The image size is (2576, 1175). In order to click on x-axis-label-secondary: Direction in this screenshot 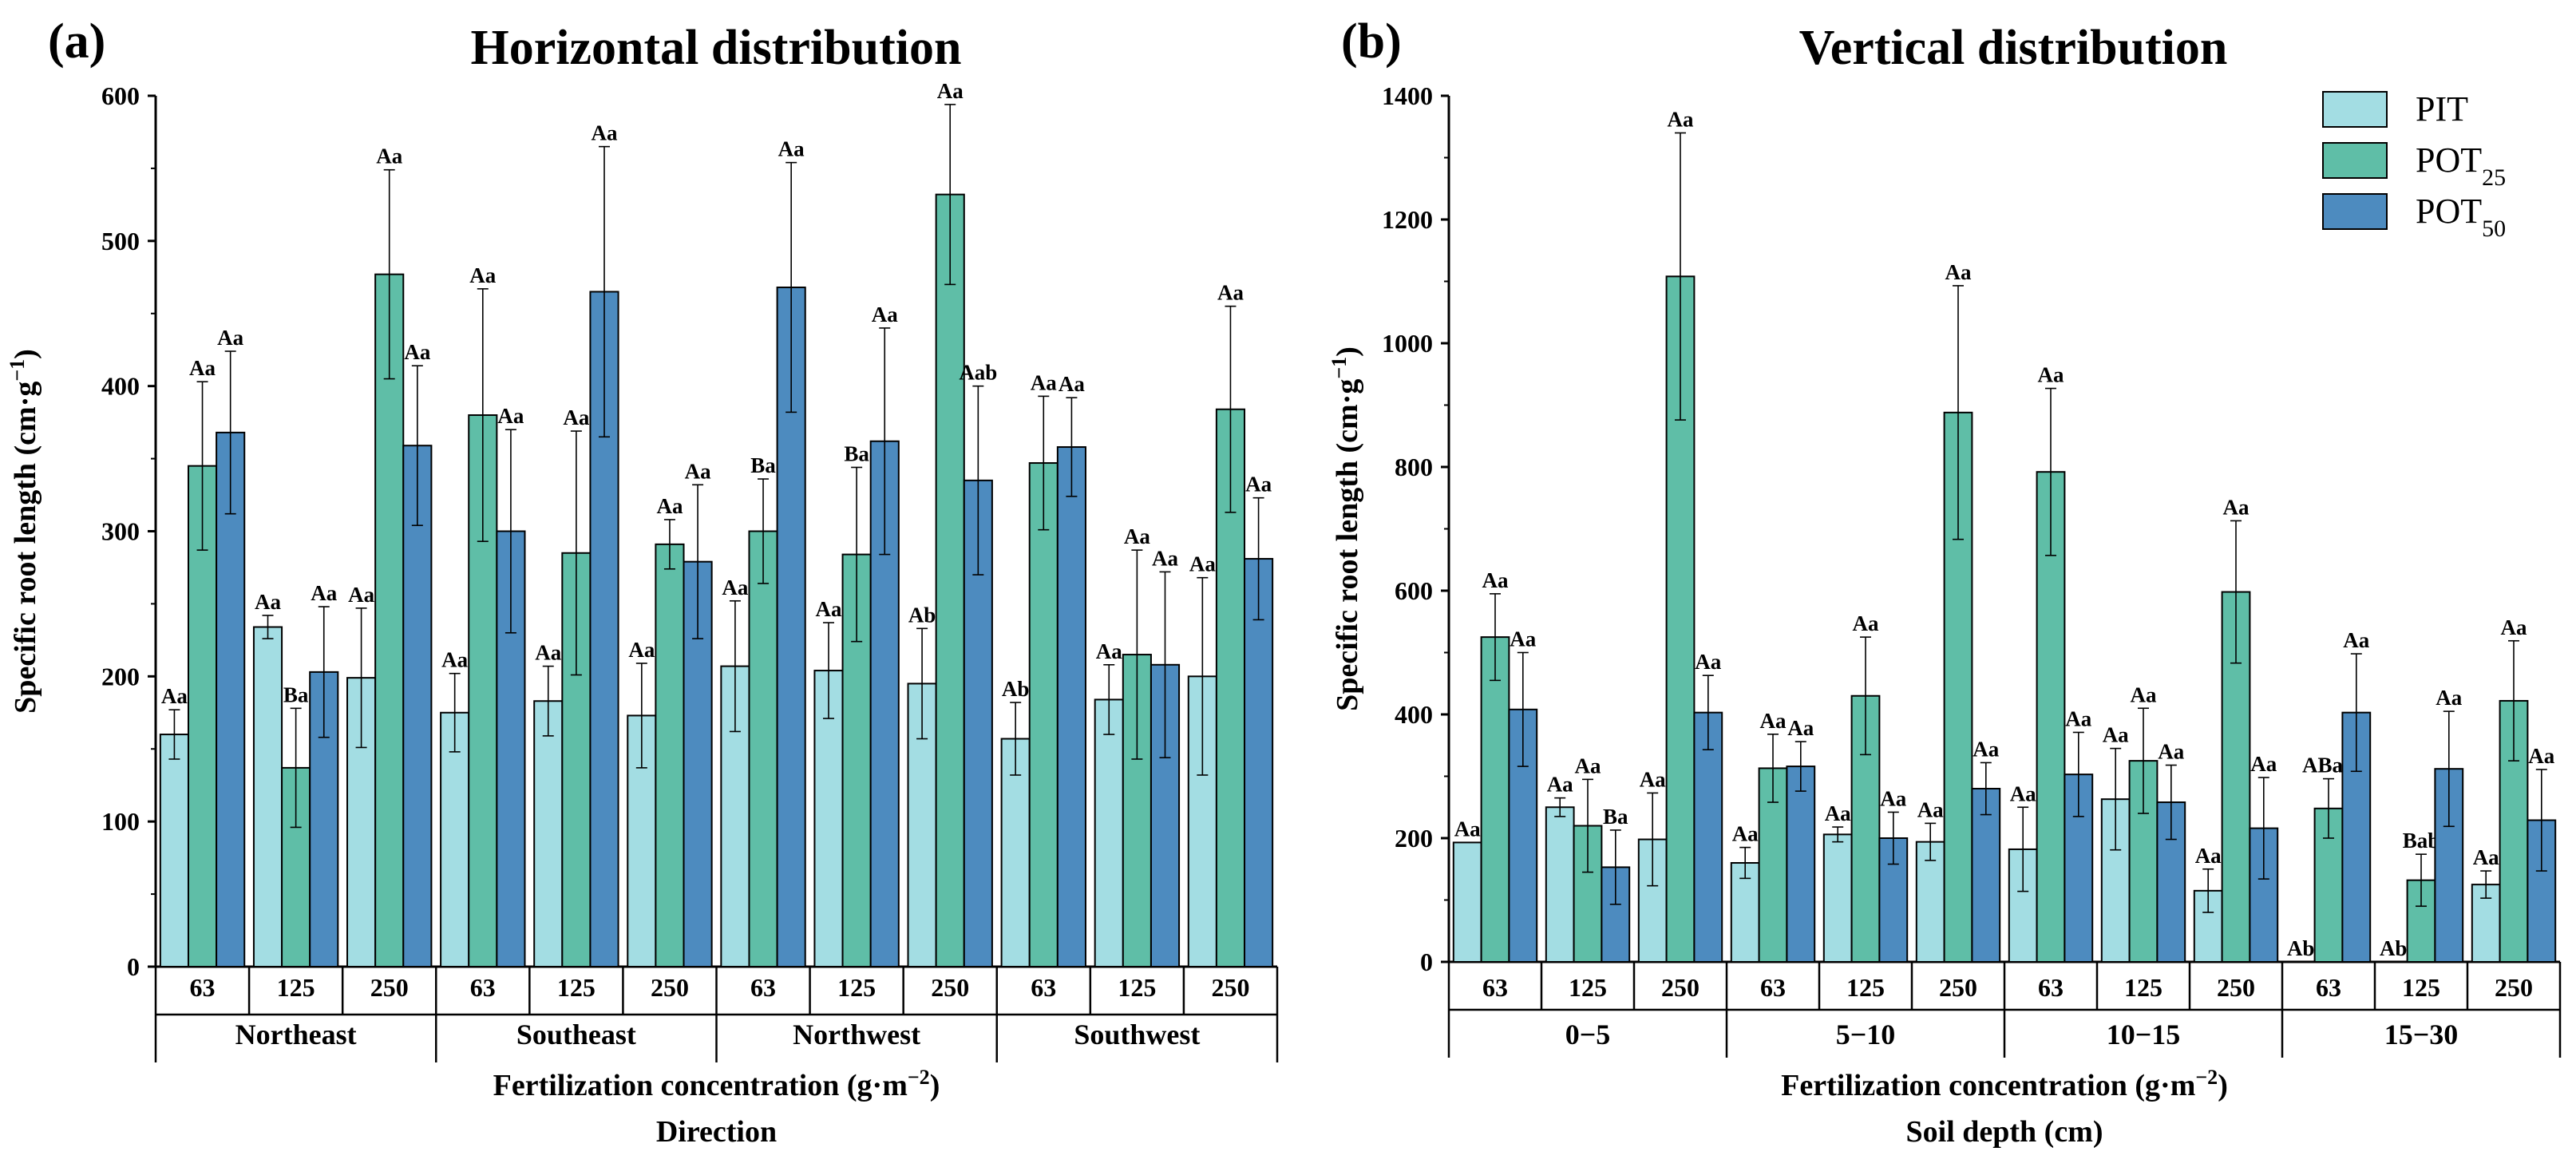, I will do `click(716, 1132)`.